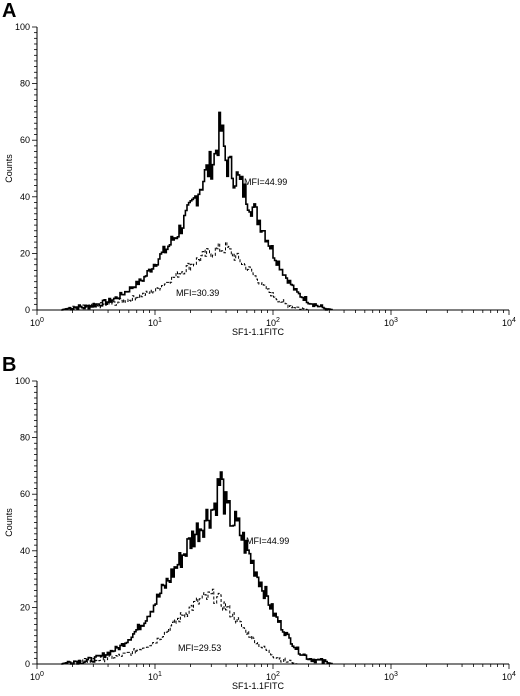 Image resolution: width=520 pixels, height=696 pixels. Describe the element at coordinates (199, 648) in the screenshot. I see `mfi-annotation: MFI=29.53` at that location.